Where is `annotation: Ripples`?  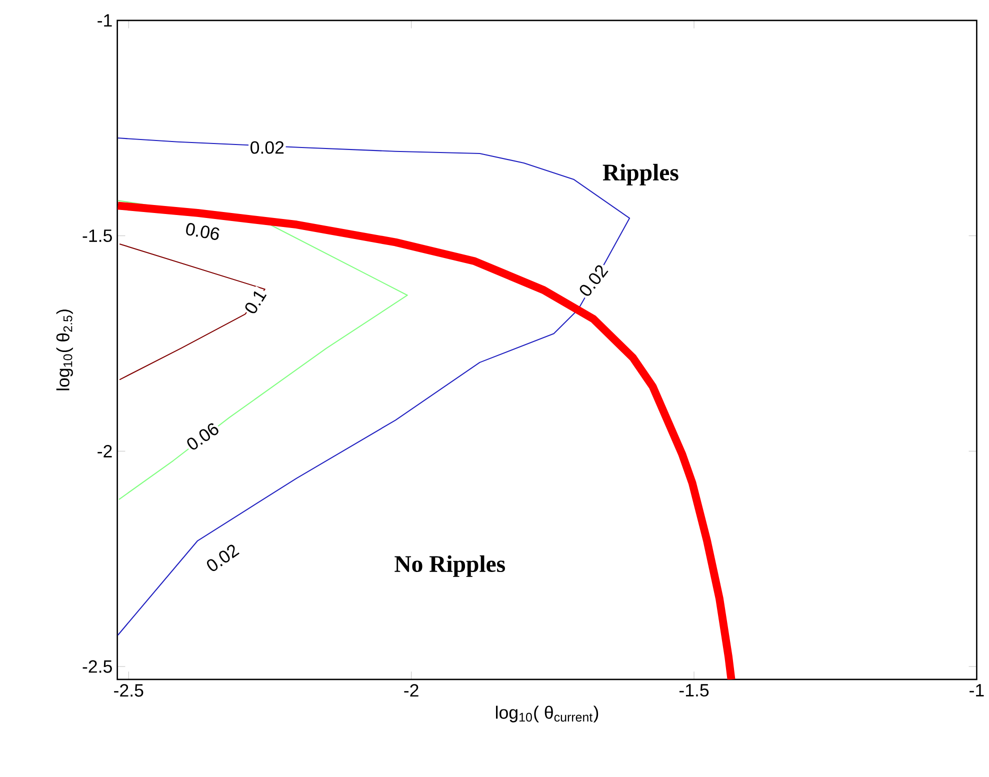 annotation: Ripples is located at coordinates (640, 175).